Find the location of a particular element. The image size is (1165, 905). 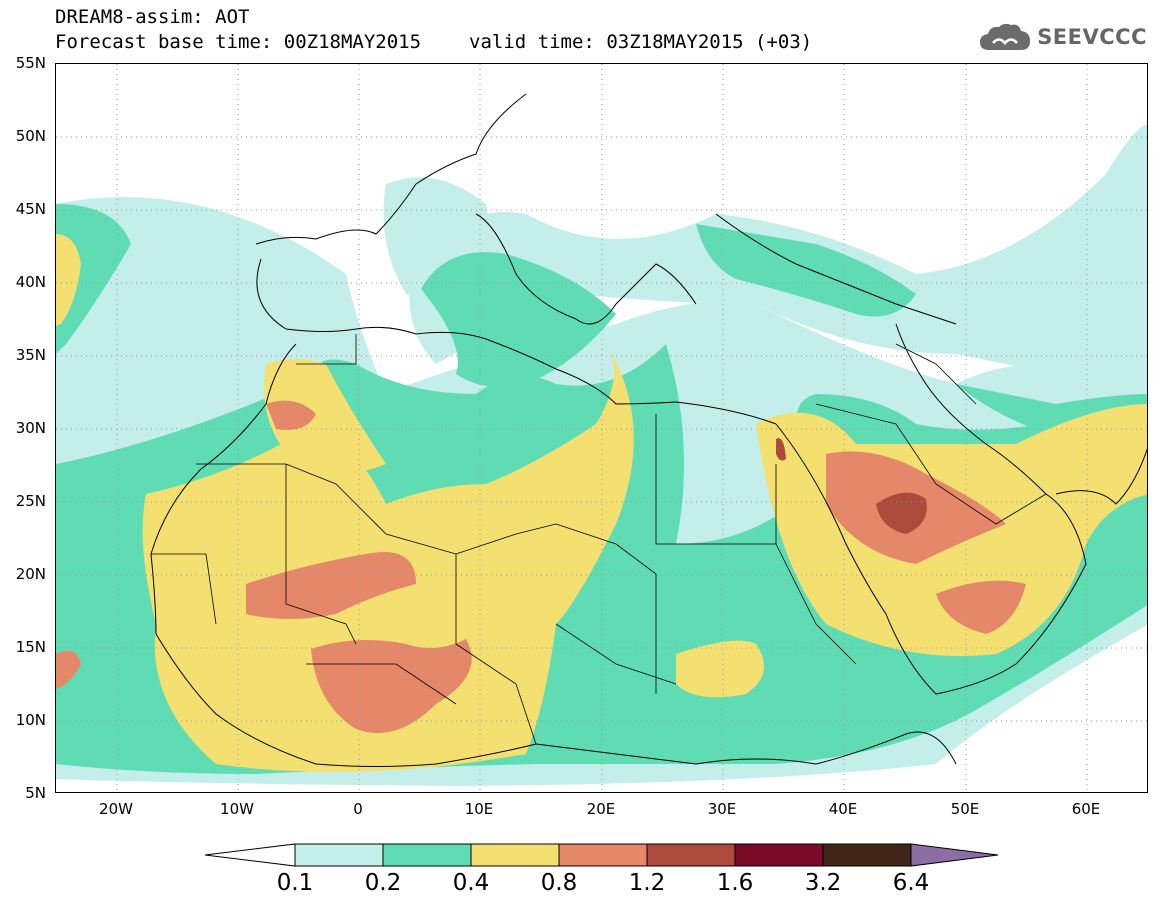

colorbar is located at coordinates (602, 855).